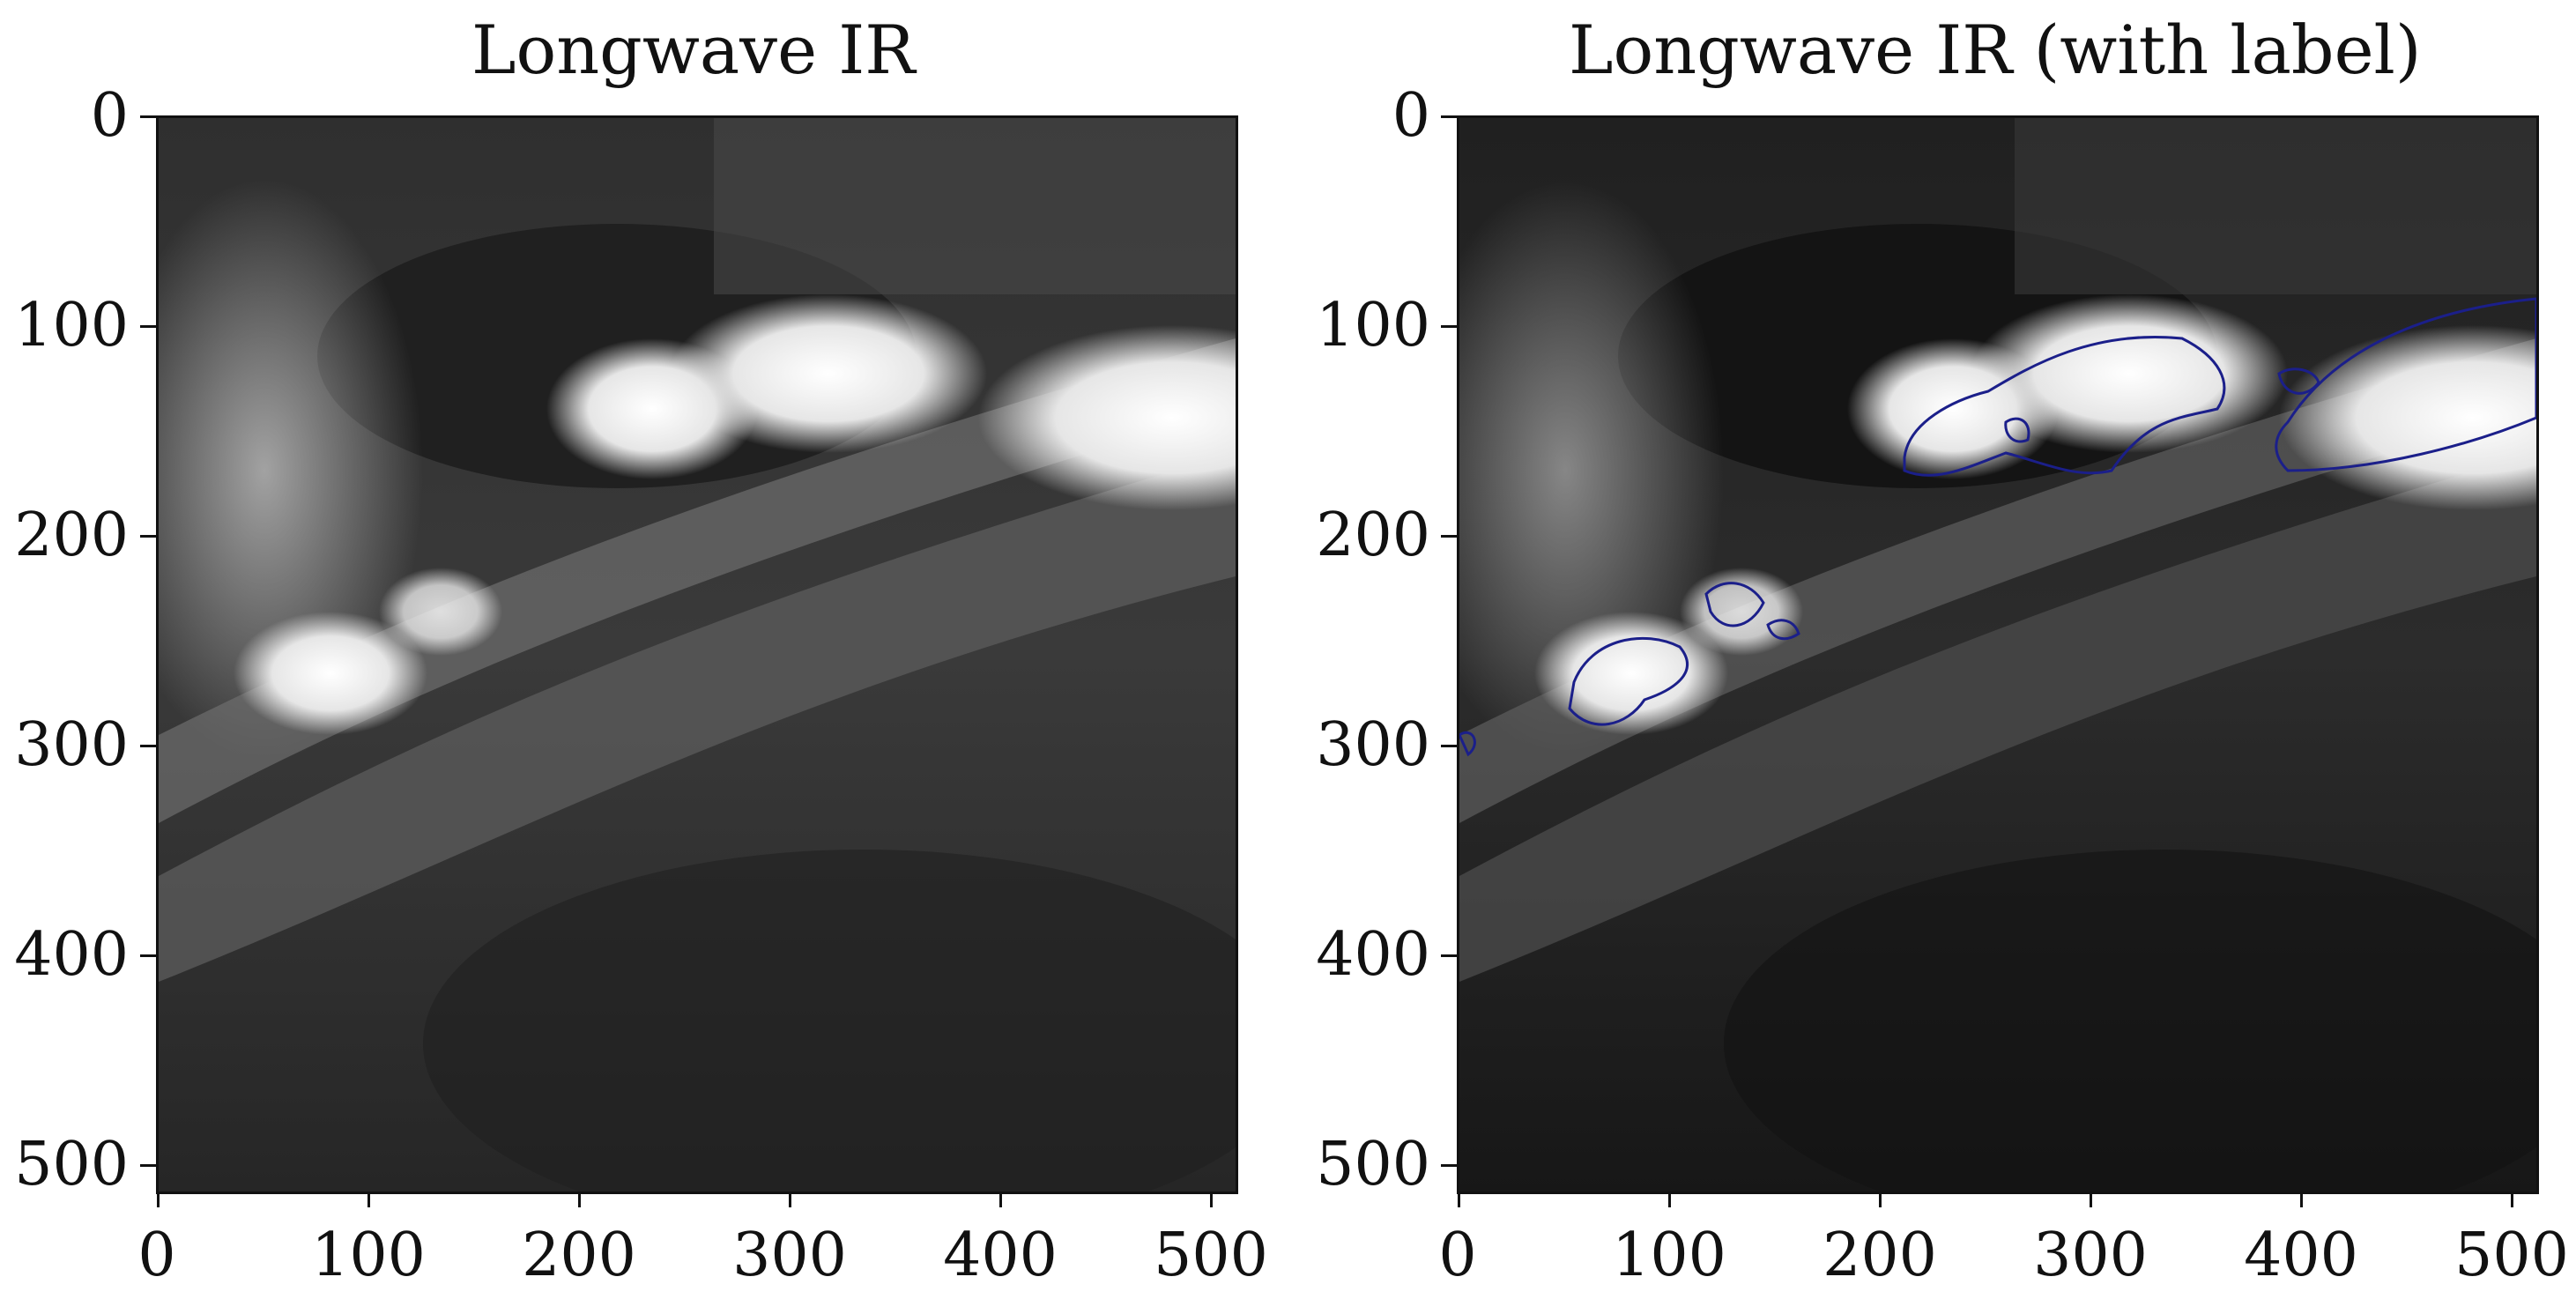  What do you see at coordinates (1997, 527) in the screenshot?
I see `label-contours` at bounding box center [1997, 527].